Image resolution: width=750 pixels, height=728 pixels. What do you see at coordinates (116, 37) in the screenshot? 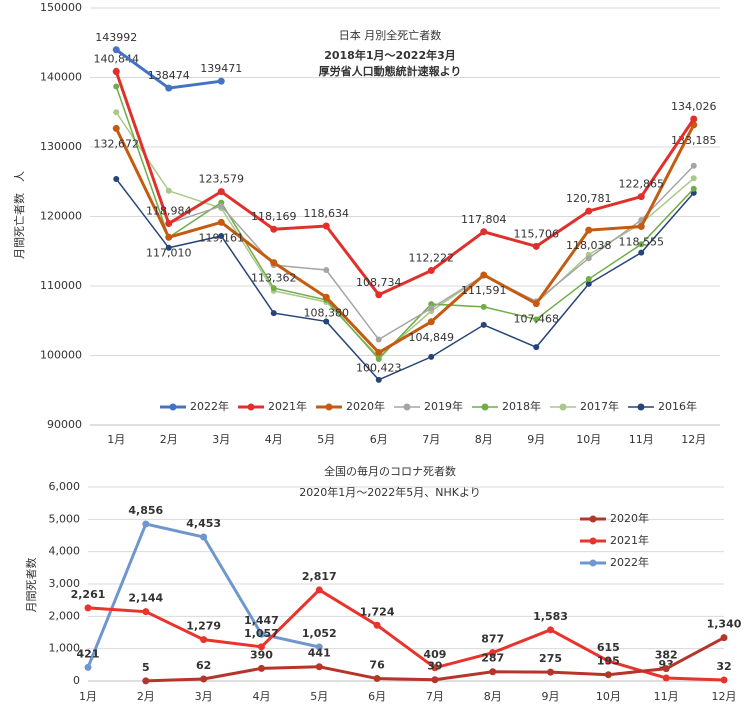
I see `data-label: 143992` at bounding box center [116, 37].